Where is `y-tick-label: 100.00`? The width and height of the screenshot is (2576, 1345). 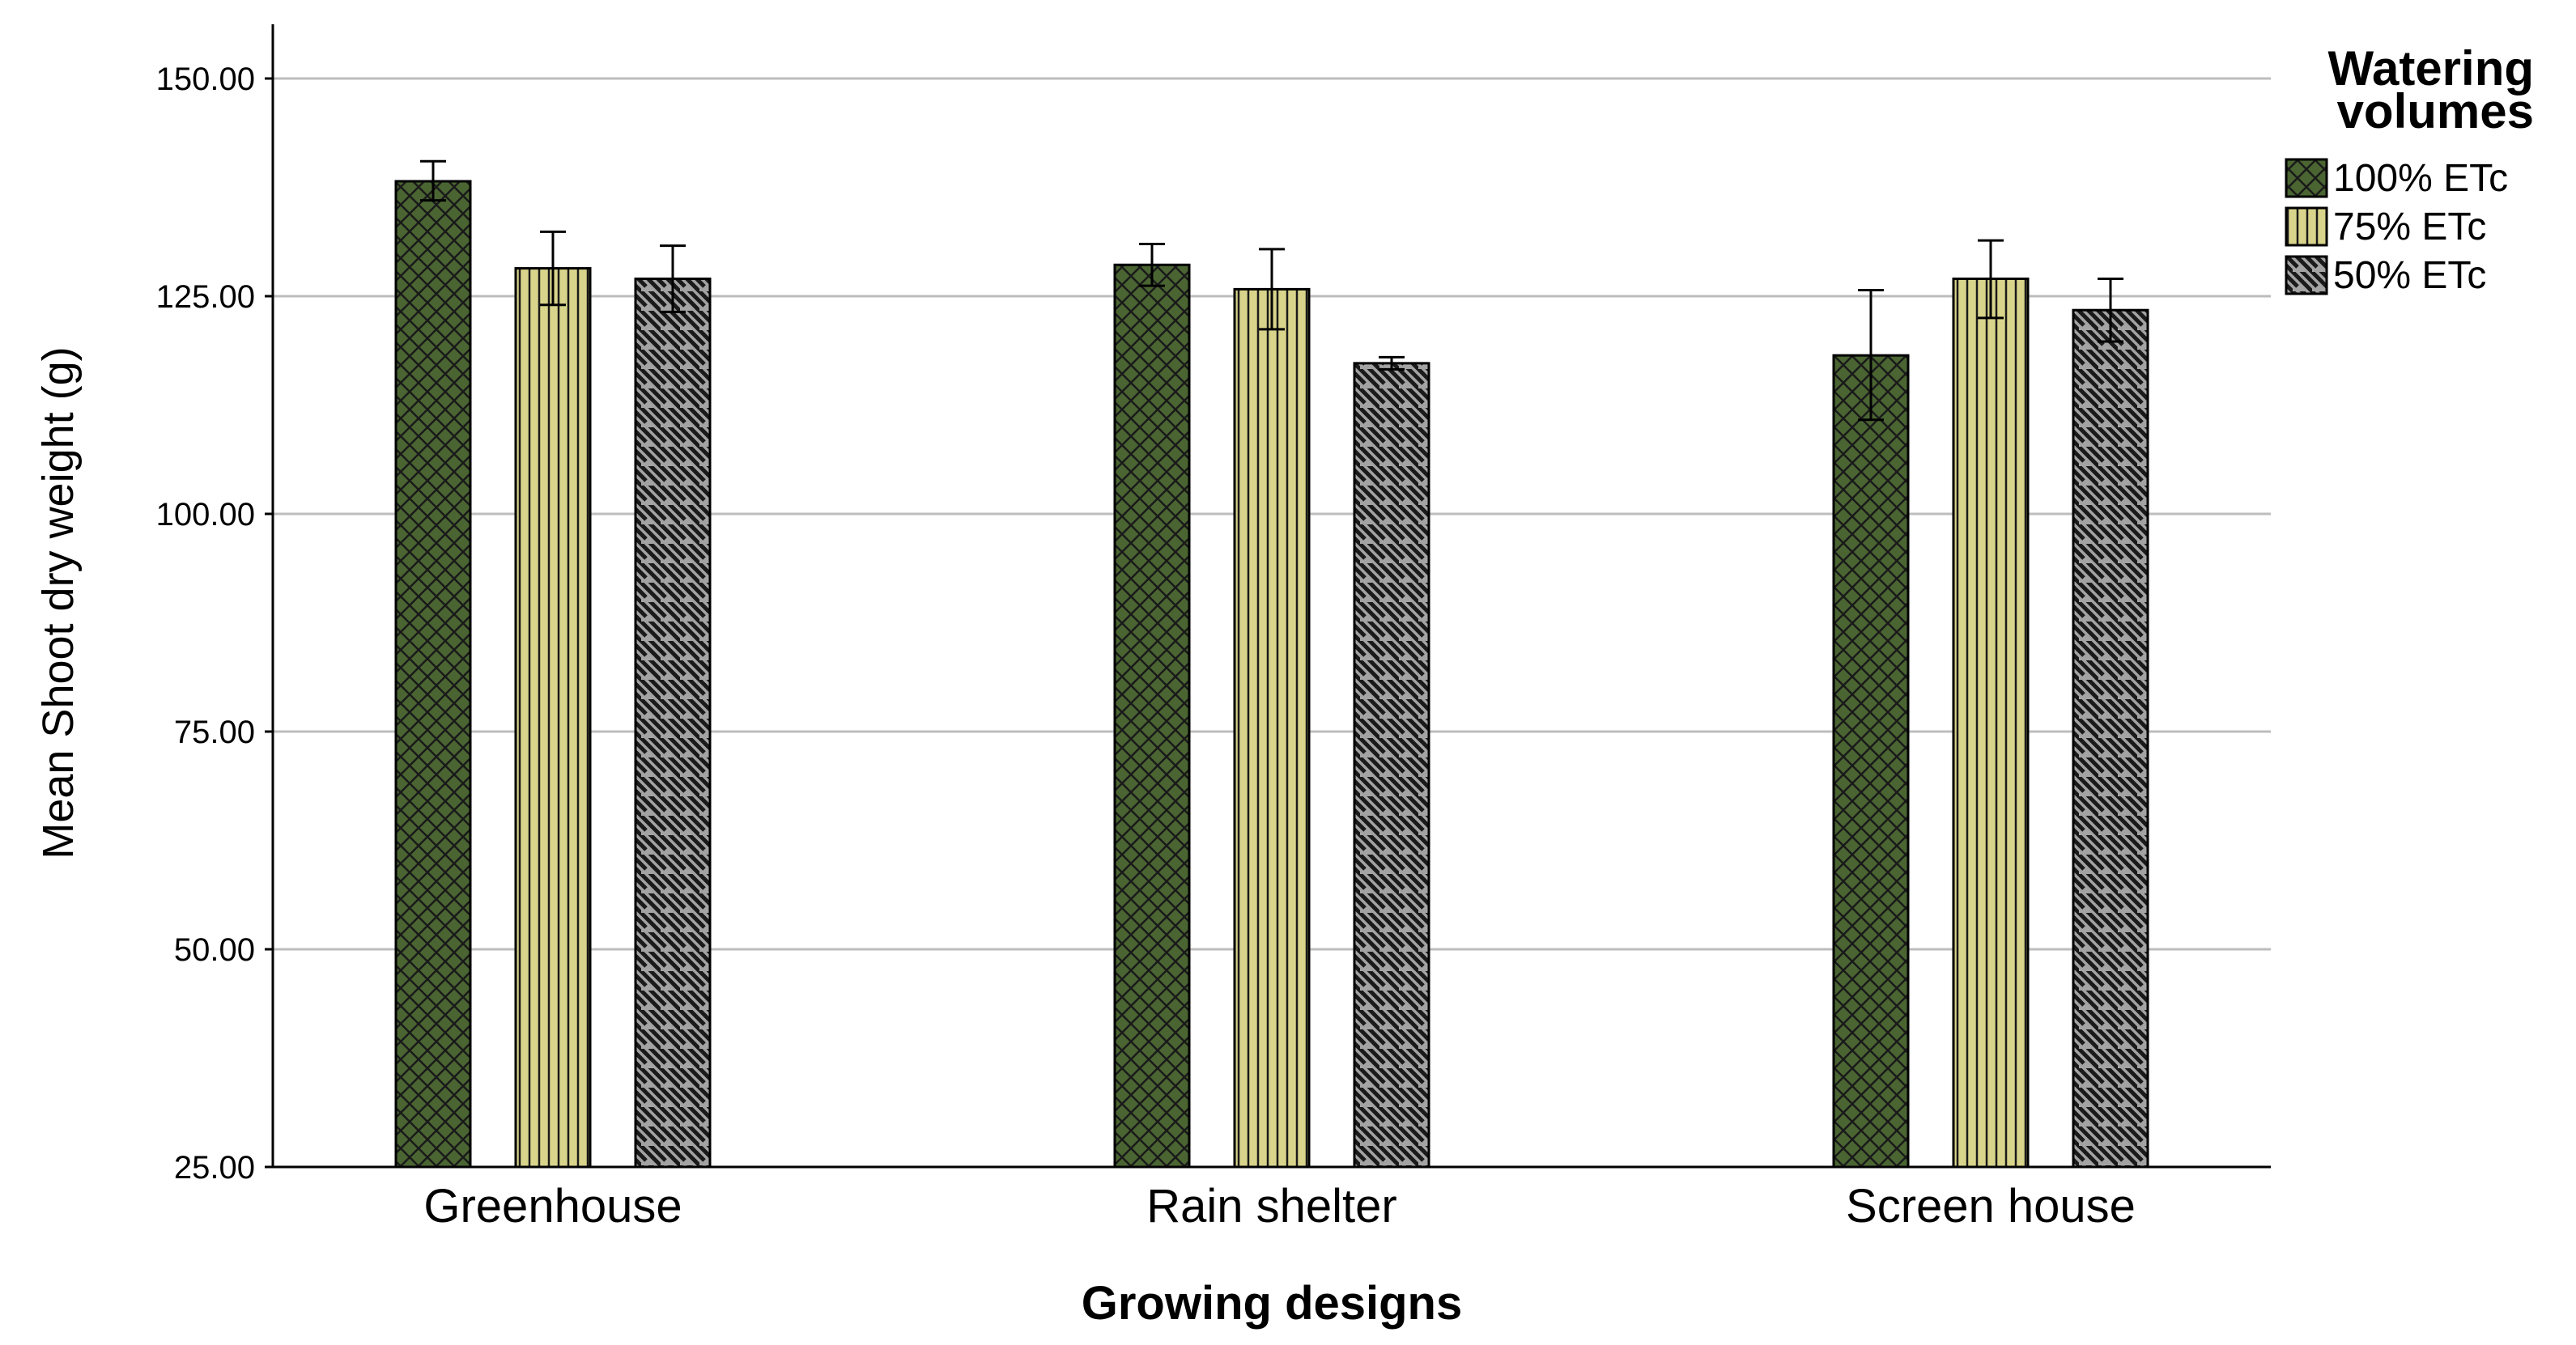
y-tick-label: 100.00 is located at coordinates (205, 514).